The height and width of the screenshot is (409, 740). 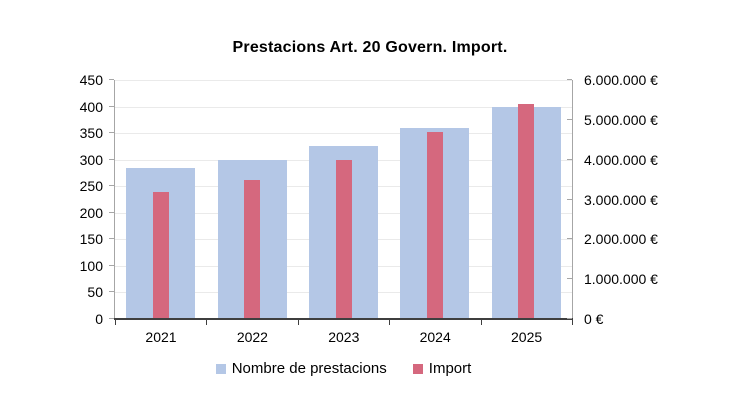 What do you see at coordinates (91, 186) in the screenshot?
I see `left-axis-tick-label: 250` at bounding box center [91, 186].